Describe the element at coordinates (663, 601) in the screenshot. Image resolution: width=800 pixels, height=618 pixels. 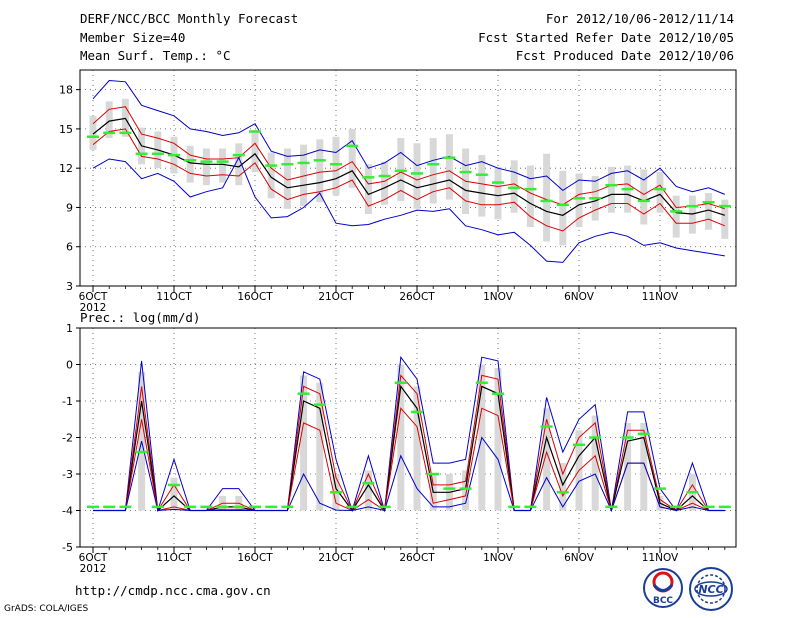
I see `bcc-logo-text: BCC` at that location.